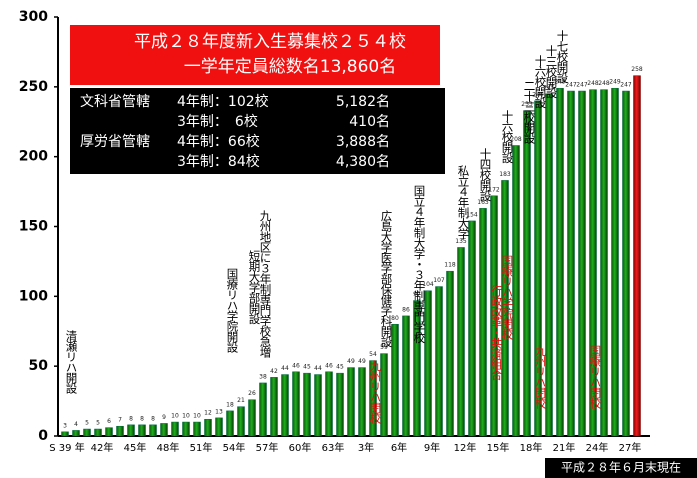 The height and width of the screenshot is (478, 697). Describe the element at coordinates (218, 141) in the screenshot. I see `summary-cell: 4年制：66校` at that location.